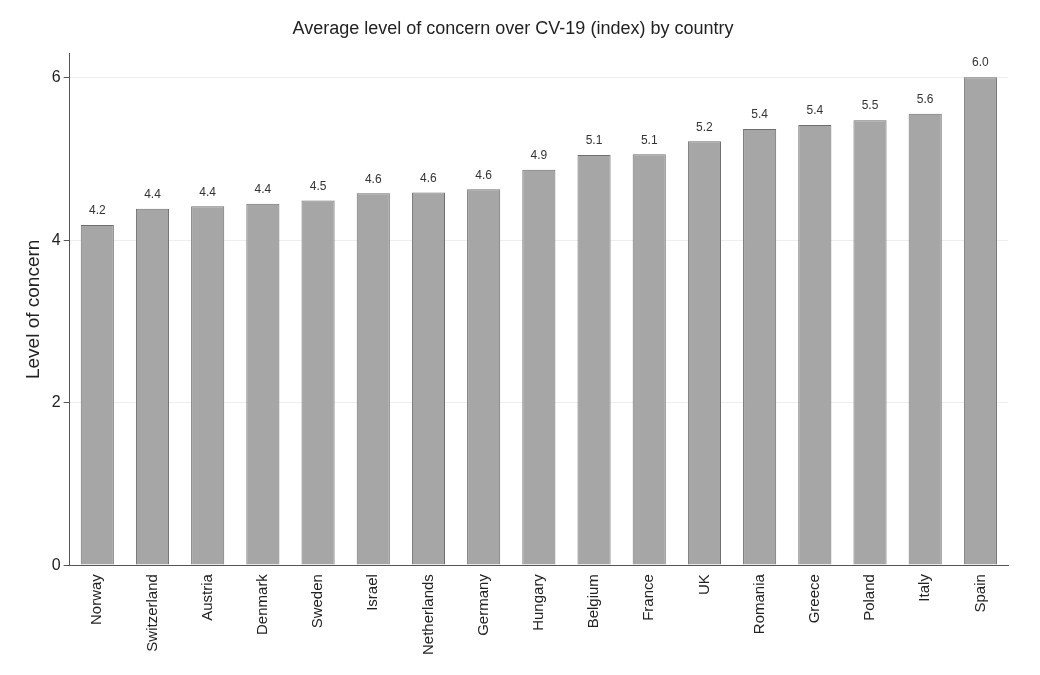 The image size is (1040, 675). I want to click on data-label: 5.2, so click(705, 126).